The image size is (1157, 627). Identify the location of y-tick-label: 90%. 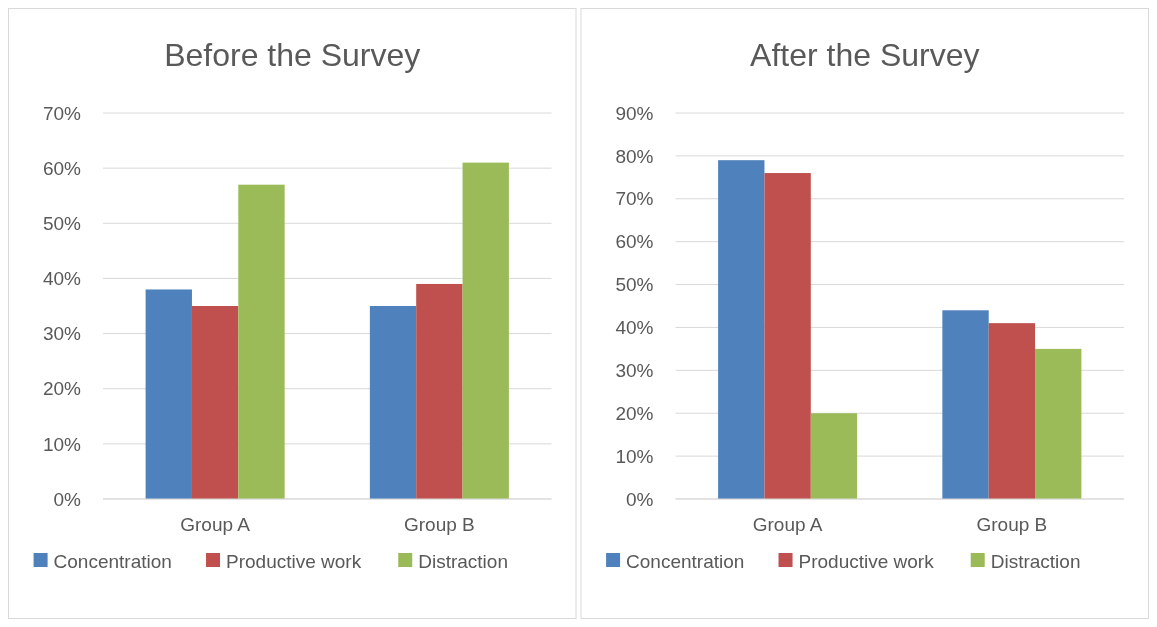
(634, 113).